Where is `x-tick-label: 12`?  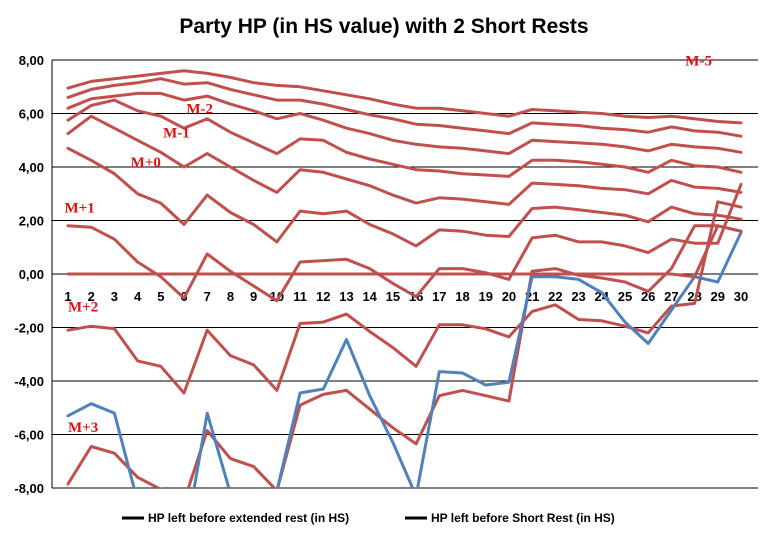 x-tick-label: 12 is located at coordinates (323, 296).